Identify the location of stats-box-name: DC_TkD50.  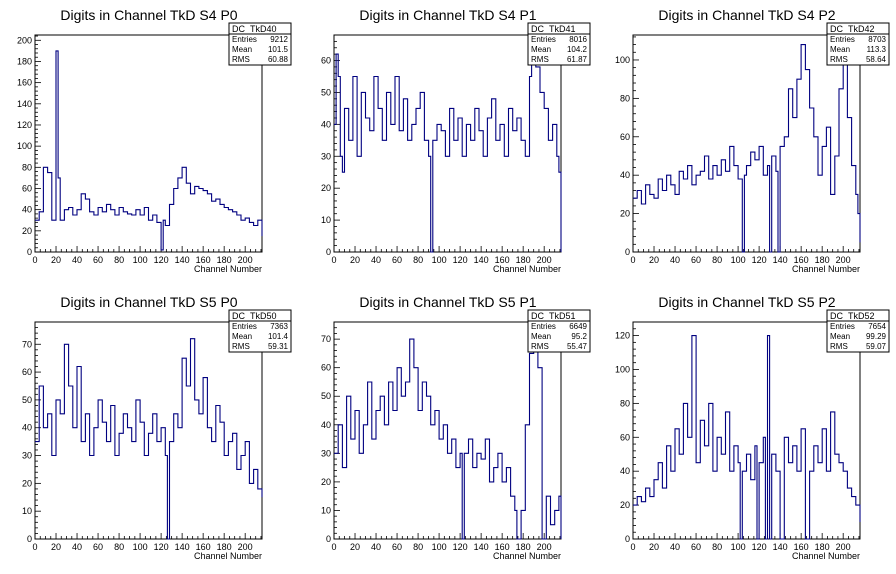
(254, 316).